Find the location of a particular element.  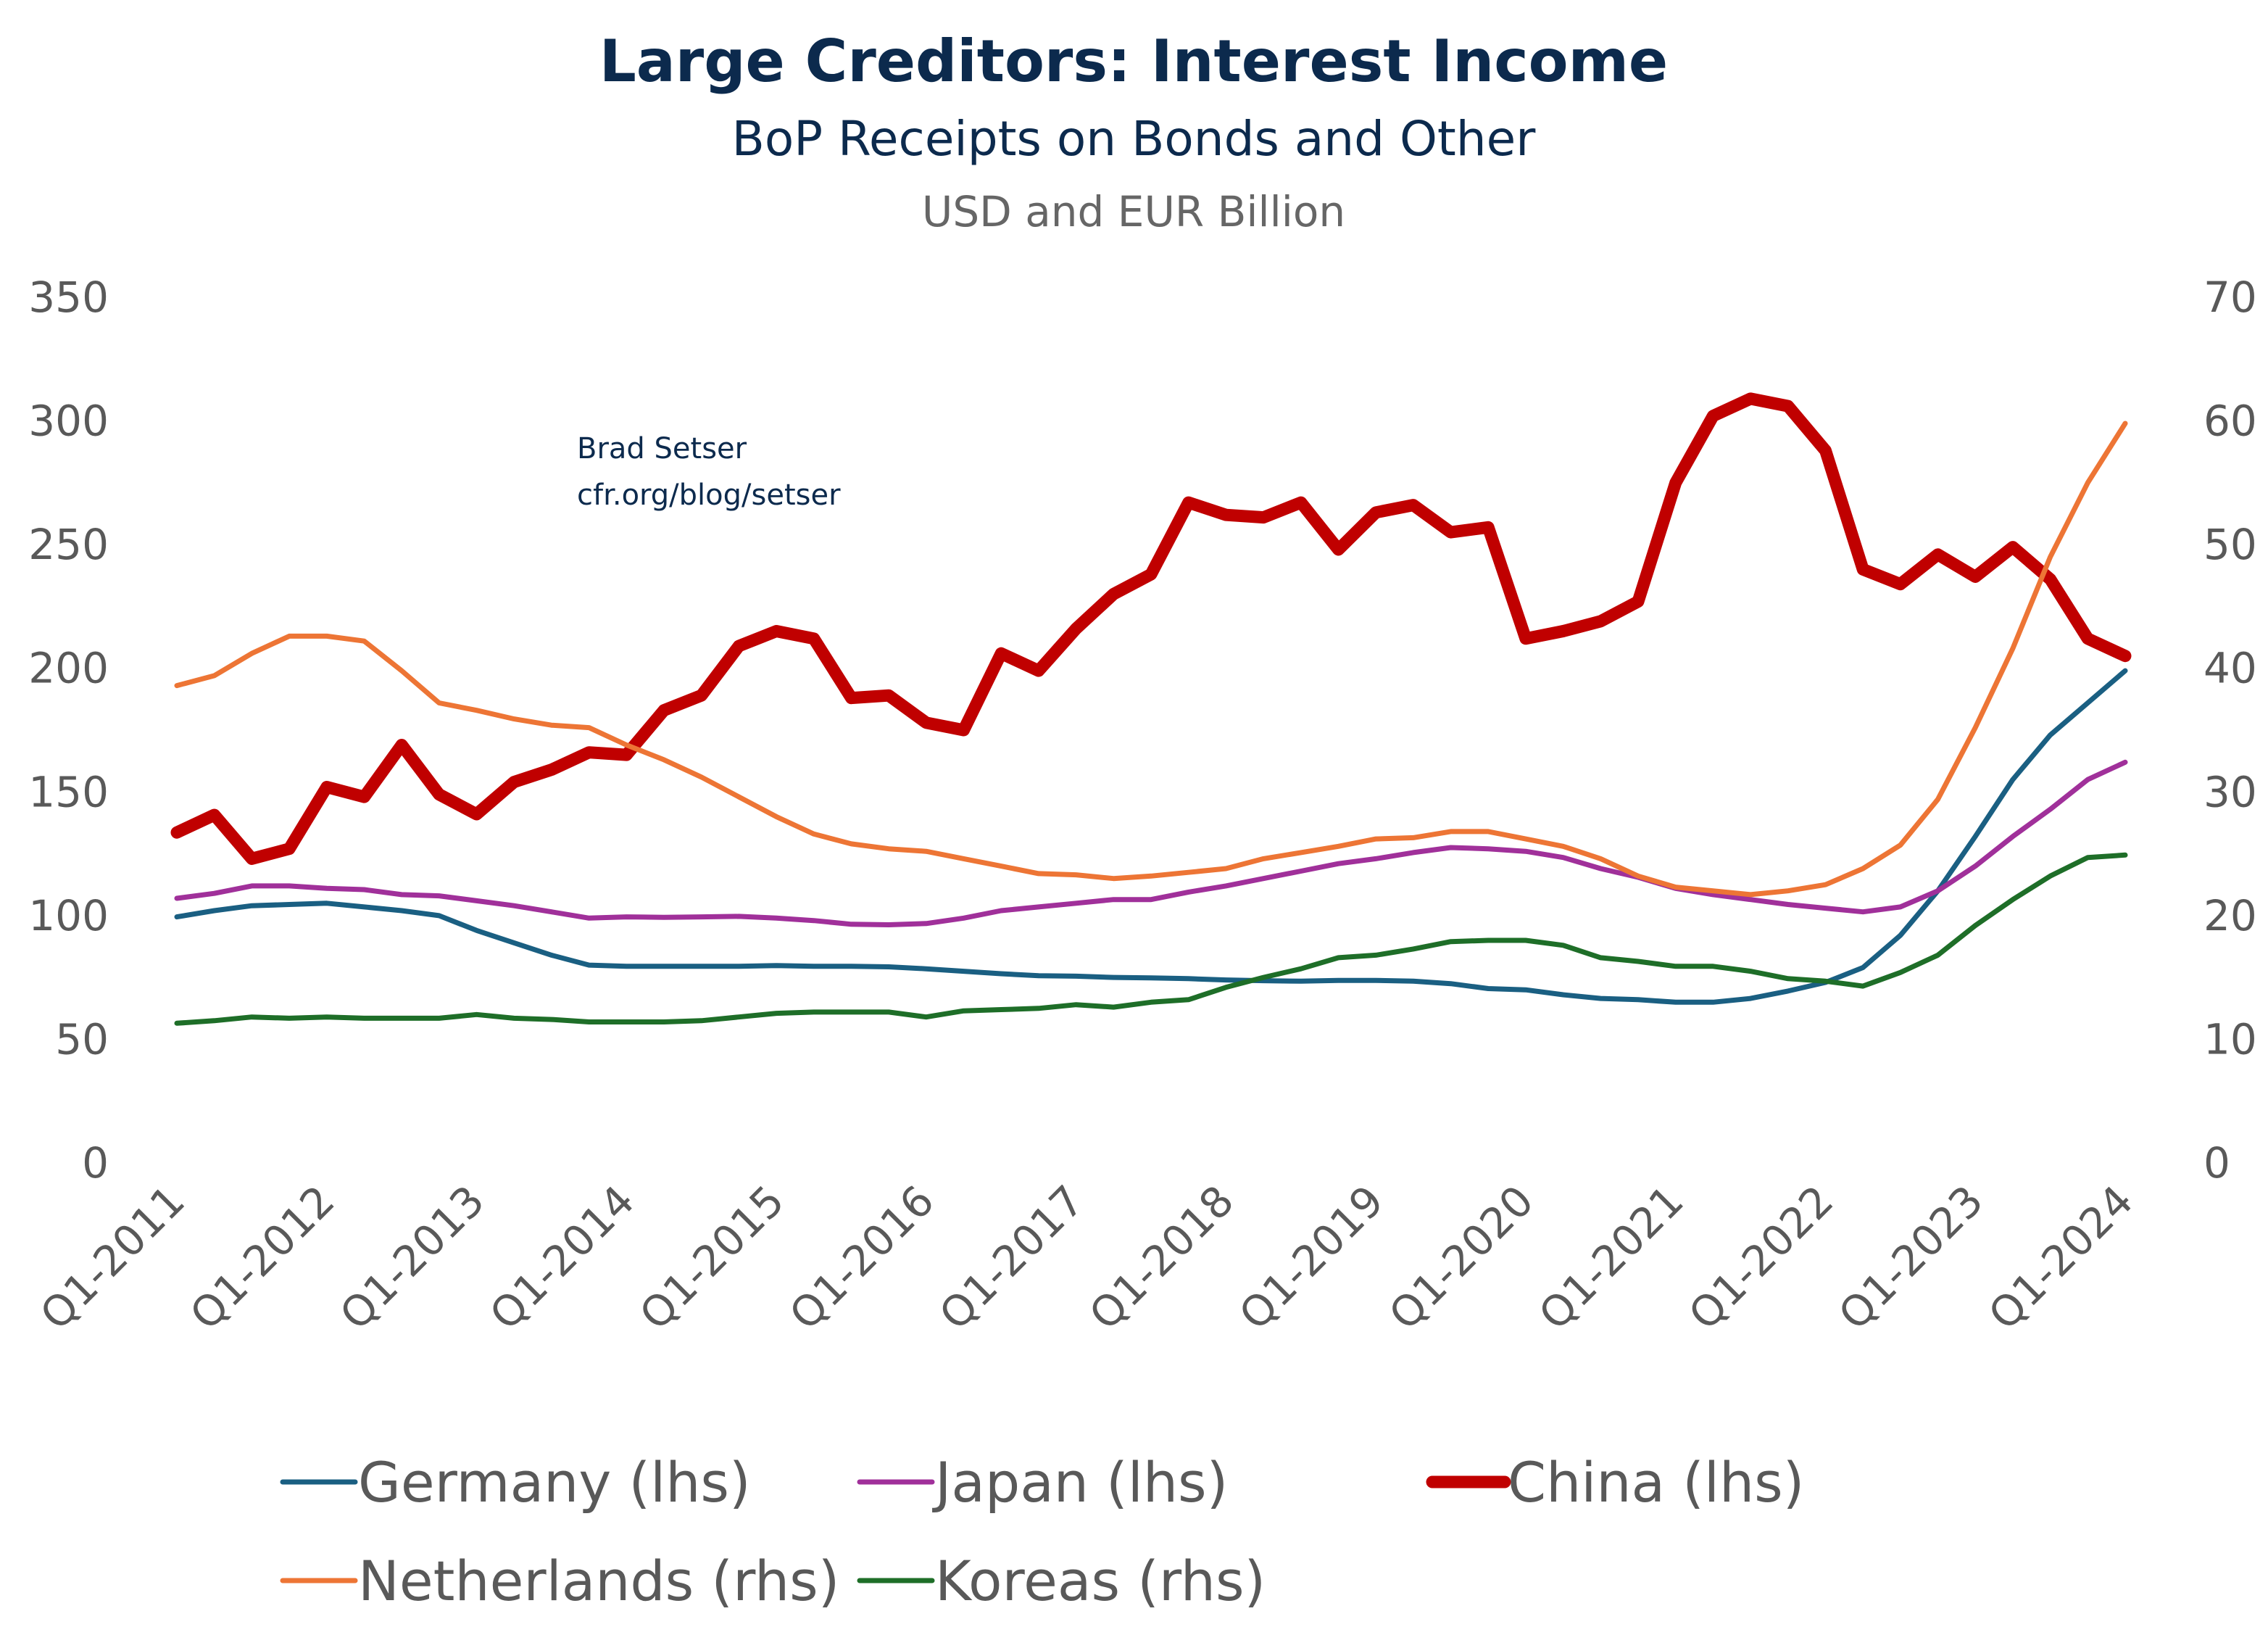

series-line-koreas is located at coordinates (1151, 939).